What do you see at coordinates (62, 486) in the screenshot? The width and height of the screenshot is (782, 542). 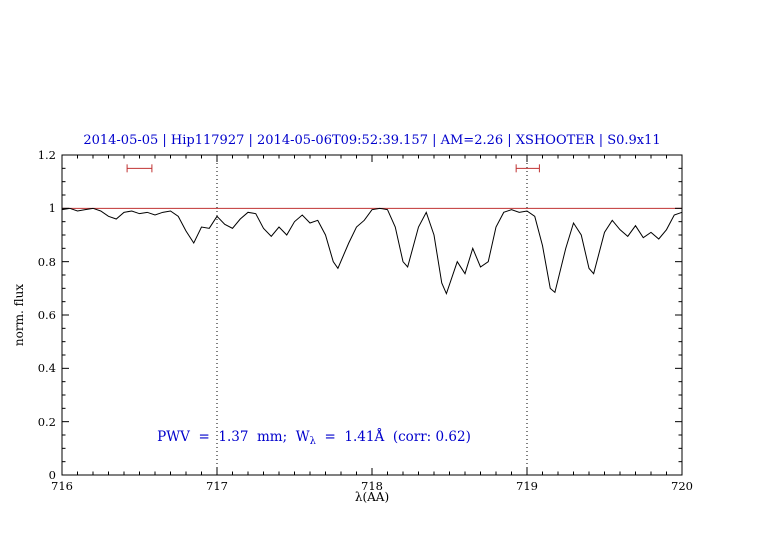 I see `x-tick-label: 716` at bounding box center [62, 486].